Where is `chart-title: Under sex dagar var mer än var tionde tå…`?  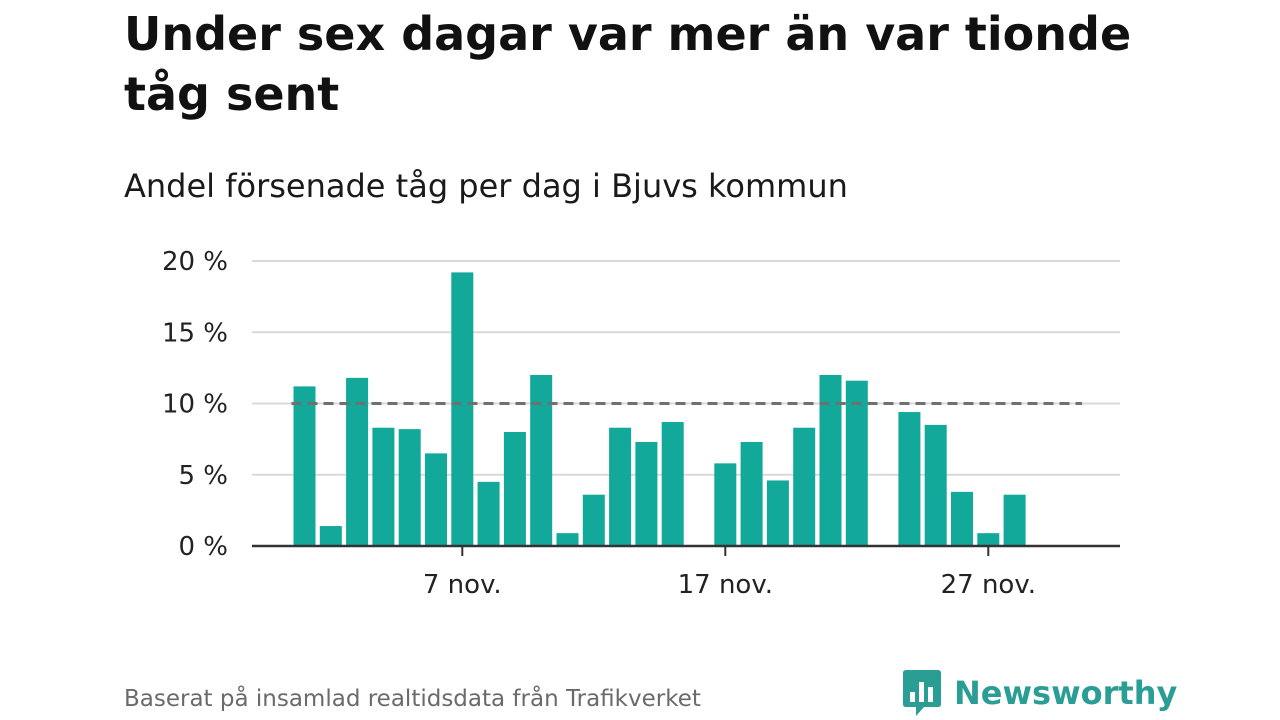
chart-title: Under sex dagar var mer än var tionde tå… is located at coordinates (628, 64).